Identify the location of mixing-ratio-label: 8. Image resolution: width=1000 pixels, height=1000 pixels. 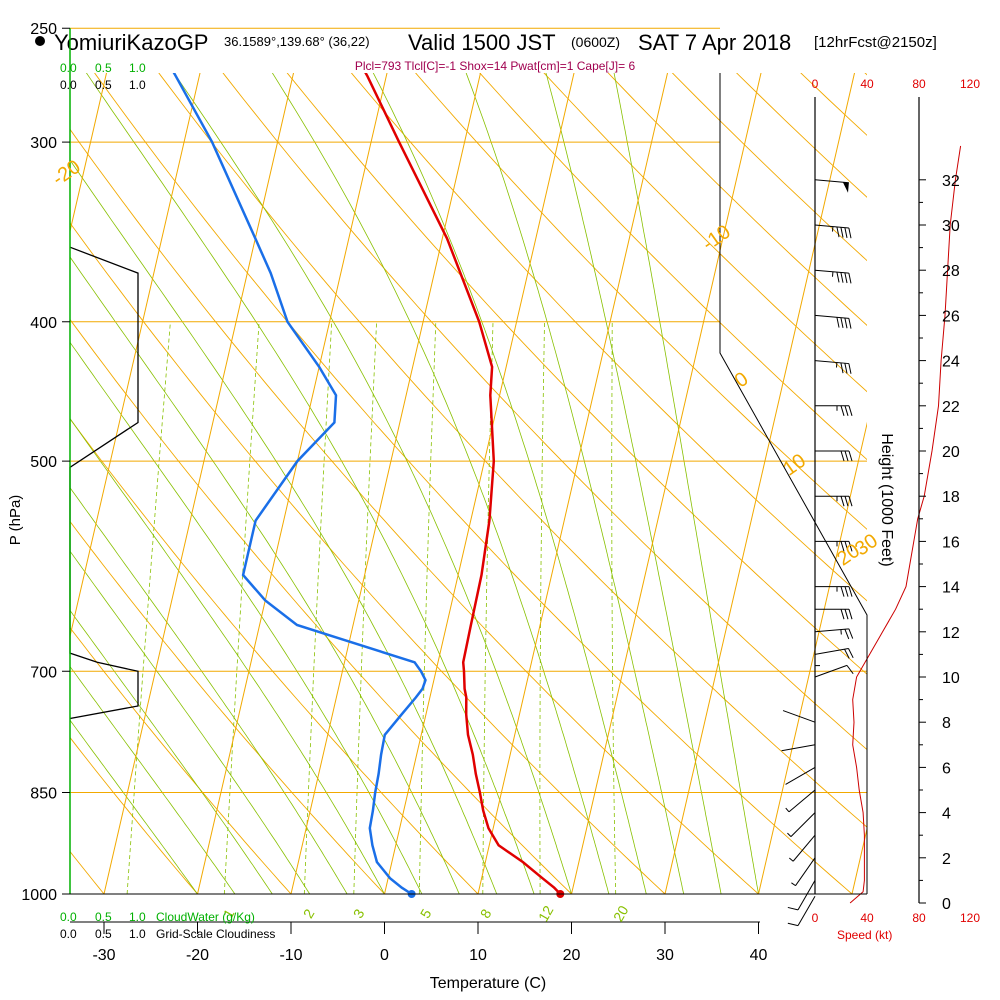
(486, 913).